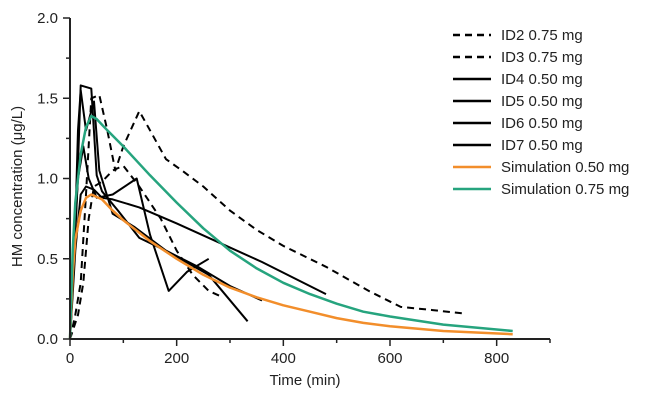 This screenshot has width=660, height=396. Describe the element at coordinates (283, 358) in the screenshot. I see `x-tick-label: 400` at that location.